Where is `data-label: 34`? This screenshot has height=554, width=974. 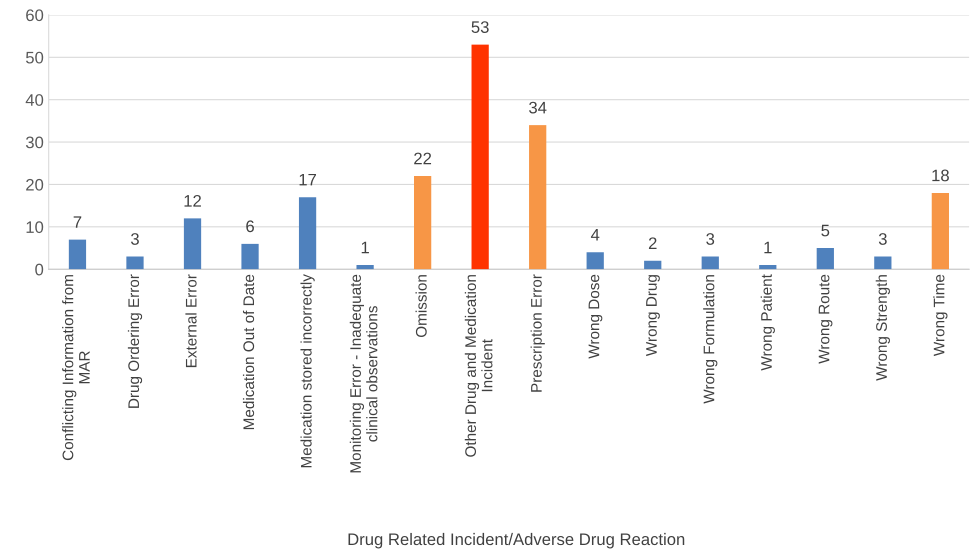
data-label: 34 is located at coordinates (537, 108).